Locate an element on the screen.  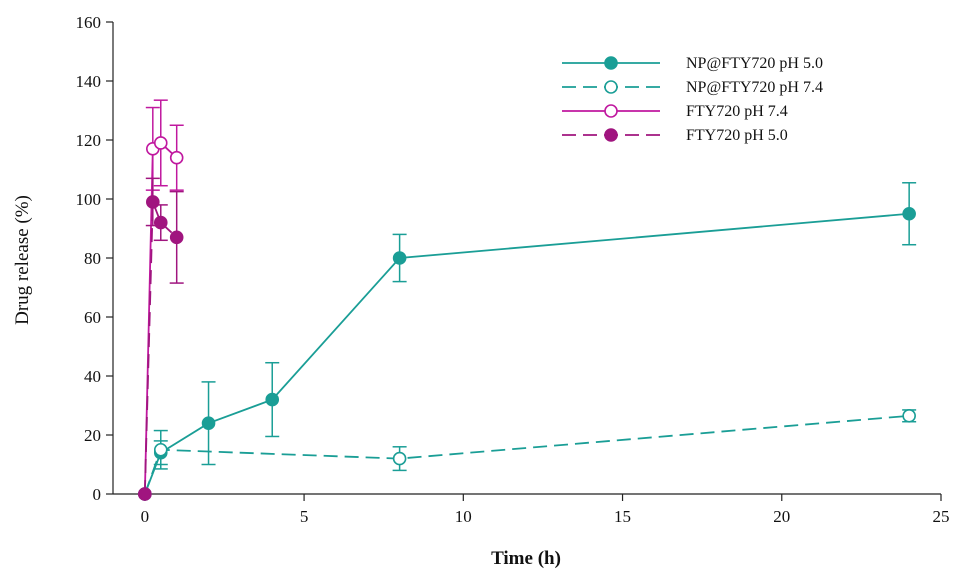
y-tick-label: 100 is located at coordinates (89, 199).